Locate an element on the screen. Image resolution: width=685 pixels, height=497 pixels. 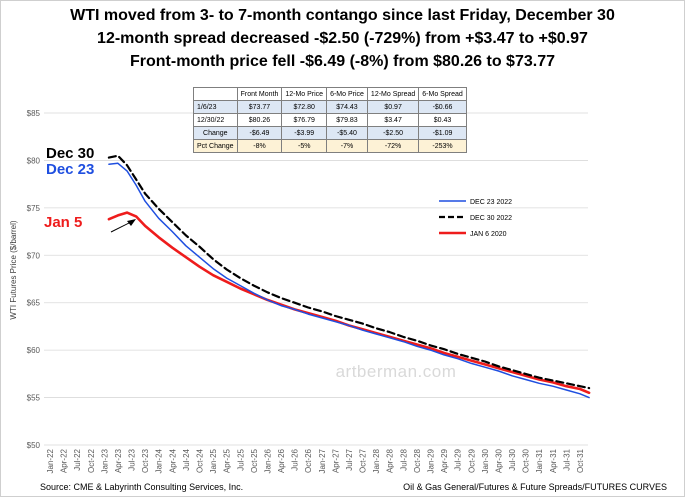
header-cell: 6-Mo Price is located at coordinates (347, 94).